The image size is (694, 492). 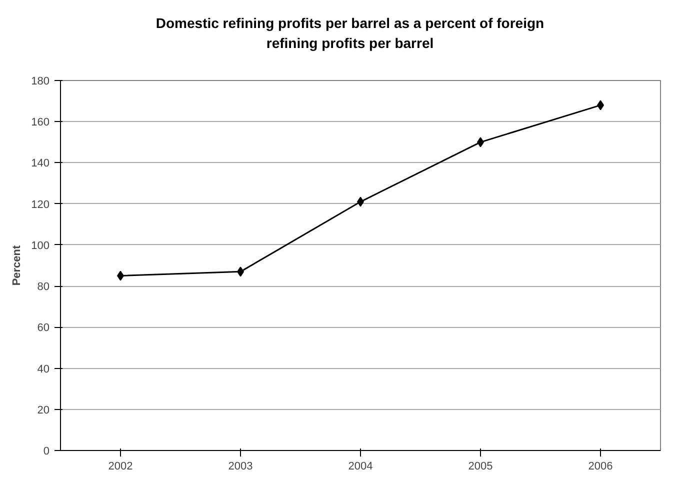 I want to click on y-tick-label: 180, so click(x=40, y=82).